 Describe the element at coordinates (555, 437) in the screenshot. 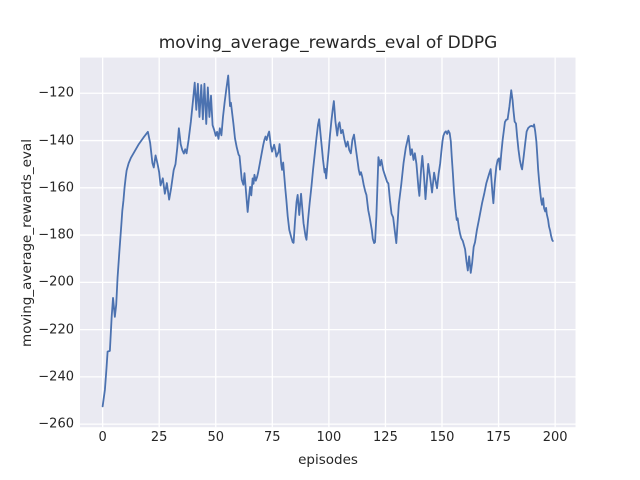

I see `x-tick-label: 200` at that location.